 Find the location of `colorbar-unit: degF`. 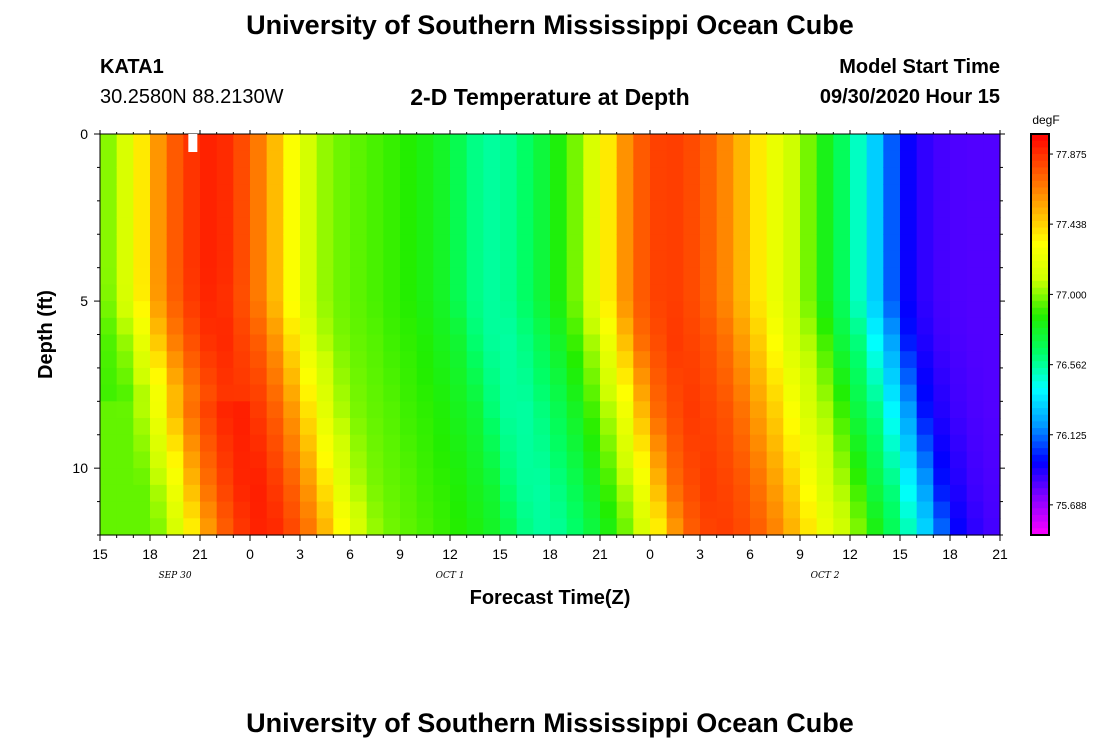

colorbar-unit: degF is located at coordinates (1045, 120).